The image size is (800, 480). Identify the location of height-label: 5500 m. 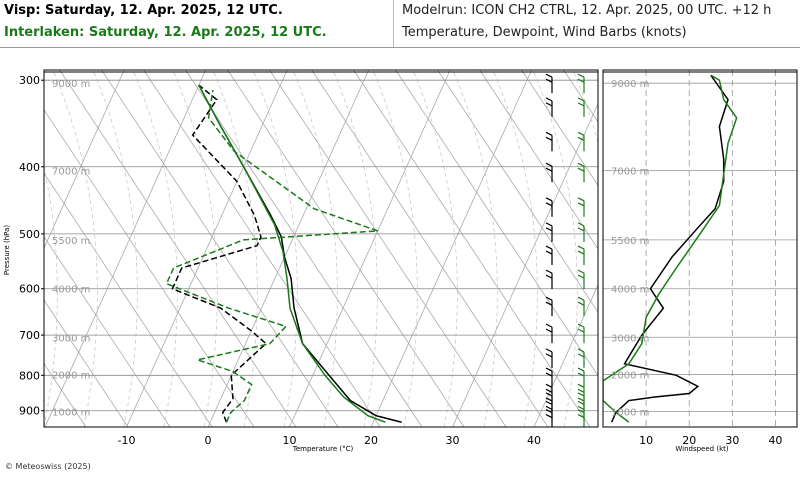
(71, 241).